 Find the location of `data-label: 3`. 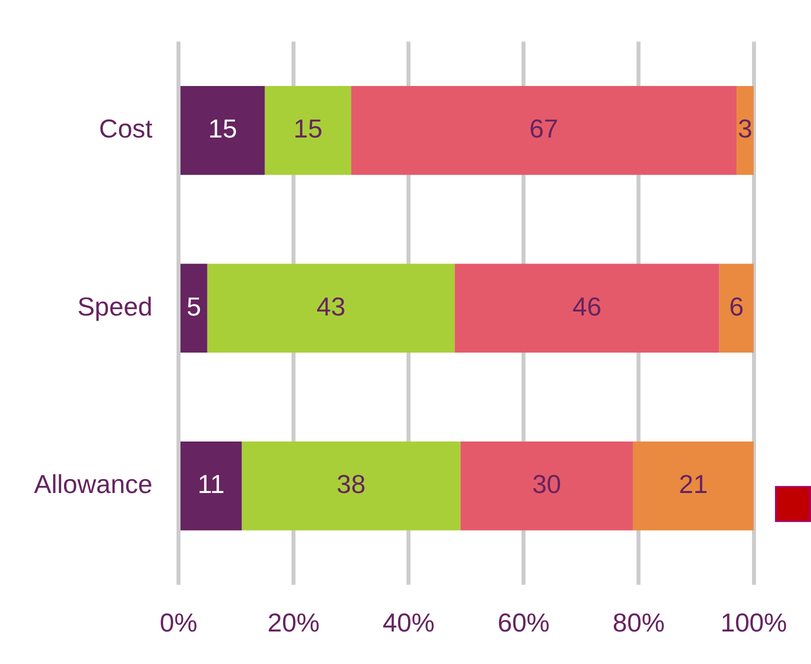

data-label: 3 is located at coordinates (745, 129).